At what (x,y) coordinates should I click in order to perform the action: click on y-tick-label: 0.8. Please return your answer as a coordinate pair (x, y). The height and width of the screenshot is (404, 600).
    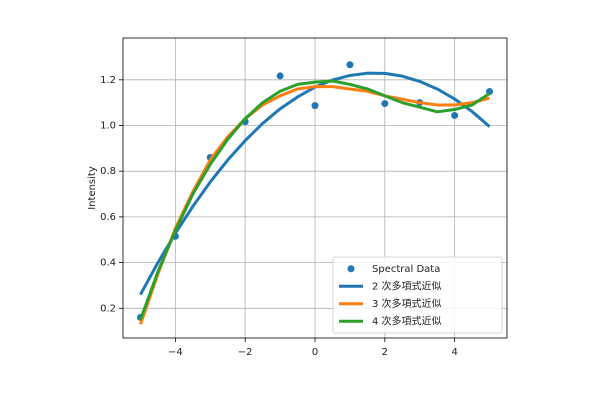
    Looking at the image, I should click on (108, 171).